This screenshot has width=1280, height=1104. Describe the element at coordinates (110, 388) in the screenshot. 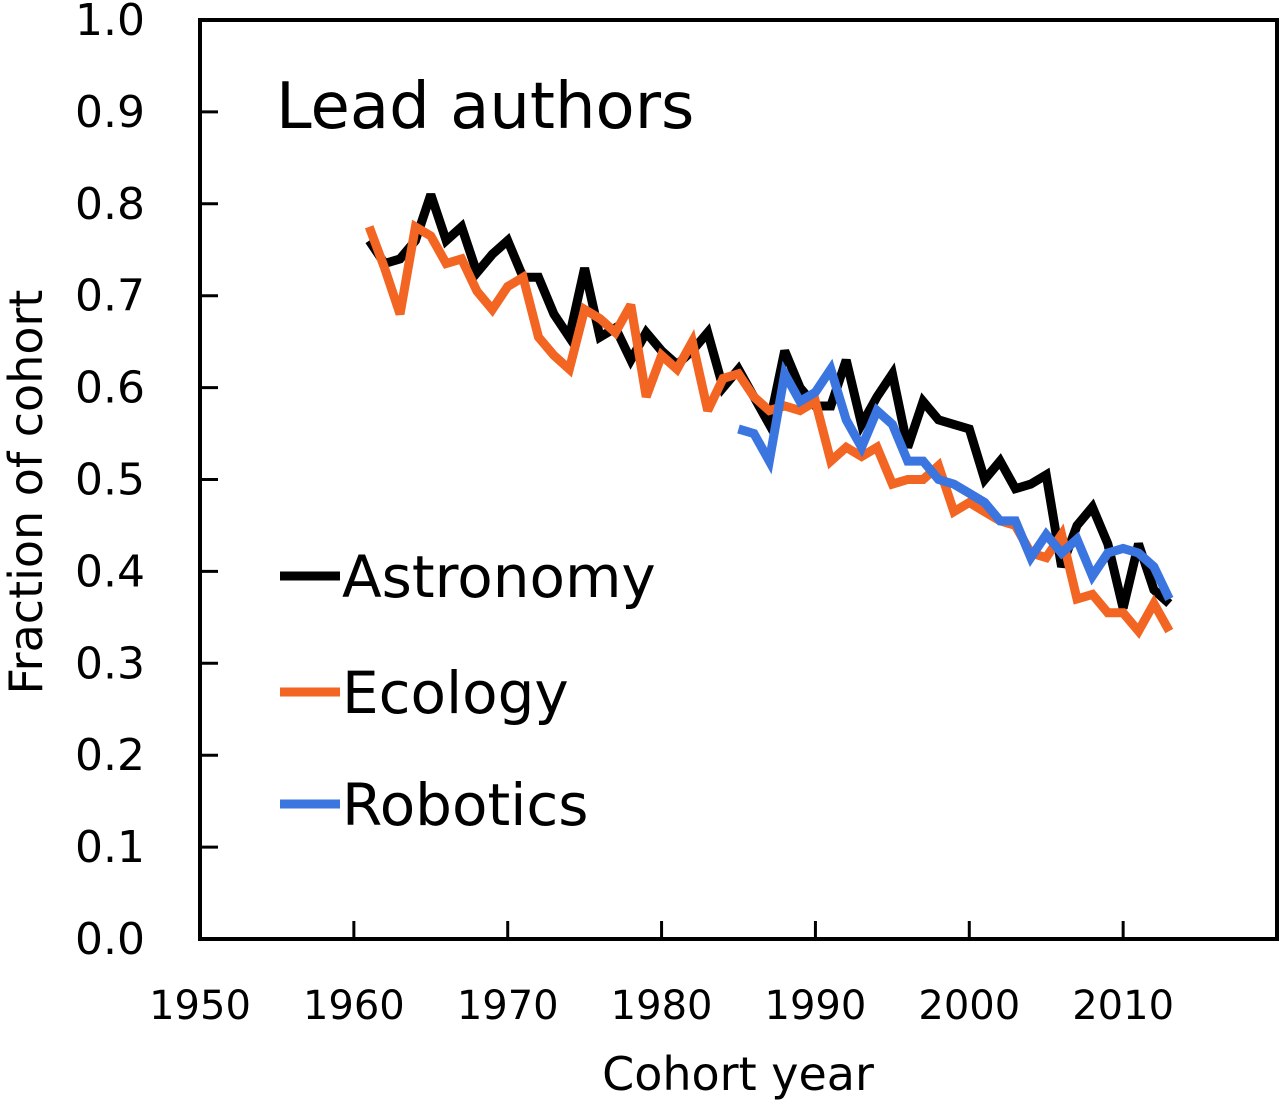

I see `y-tick-label: 0.6` at that location.